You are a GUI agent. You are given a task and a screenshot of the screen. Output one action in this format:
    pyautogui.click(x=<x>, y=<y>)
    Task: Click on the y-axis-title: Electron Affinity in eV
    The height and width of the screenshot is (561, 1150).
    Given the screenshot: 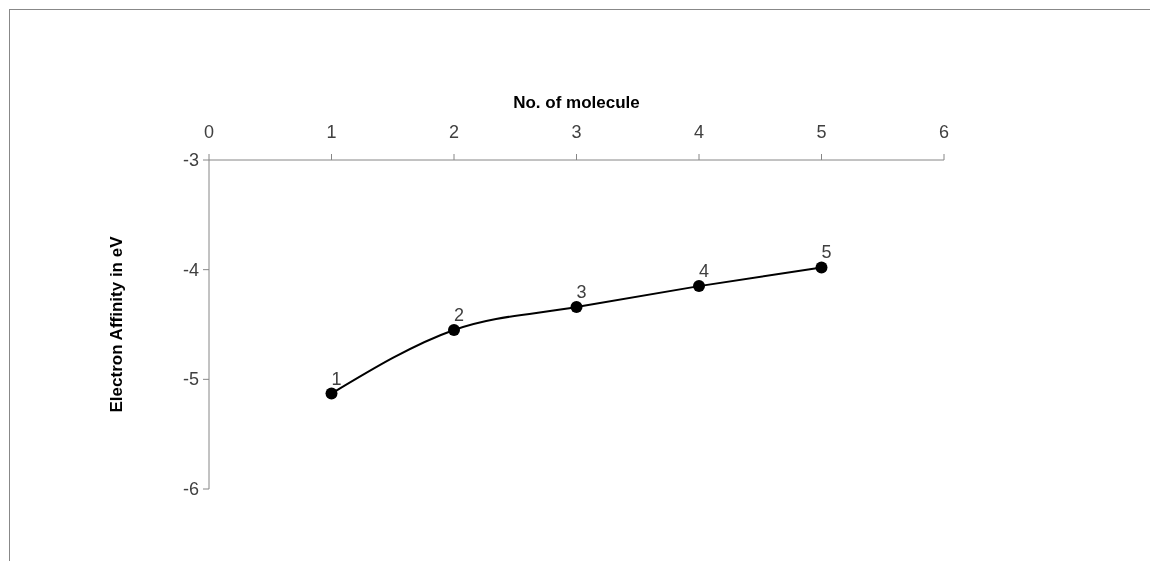 What is the action you would take?
    pyautogui.click(x=116, y=324)
    